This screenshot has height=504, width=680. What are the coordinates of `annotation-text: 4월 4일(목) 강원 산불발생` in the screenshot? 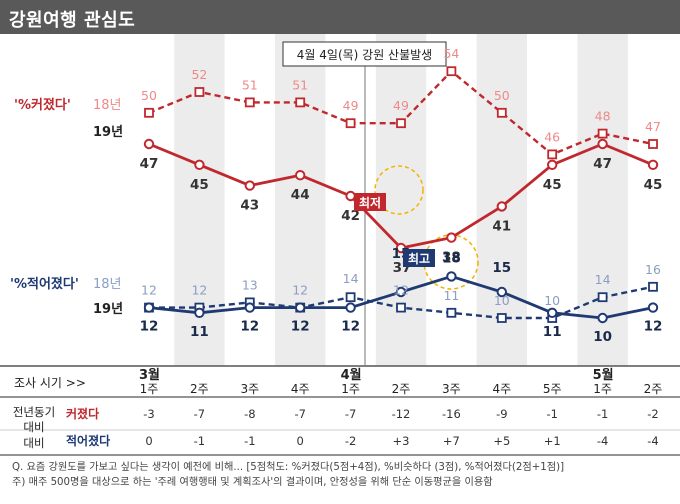 It's located at (364, 55).